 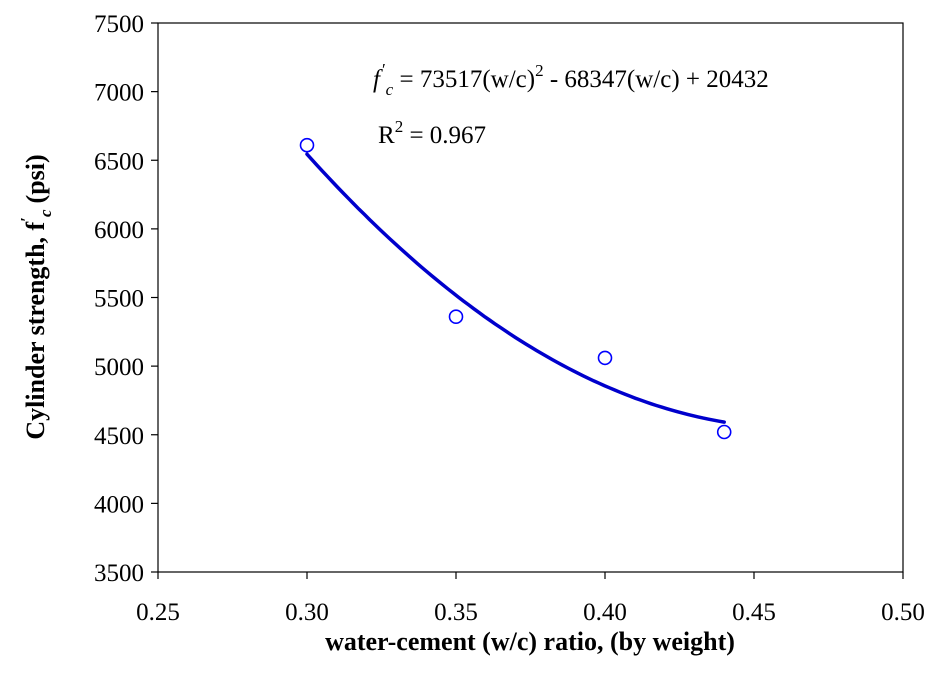 I want to click on x-axis: 0.25 0.30 0.35 0.40 0.45 0.50, so click(x=530, y=599).